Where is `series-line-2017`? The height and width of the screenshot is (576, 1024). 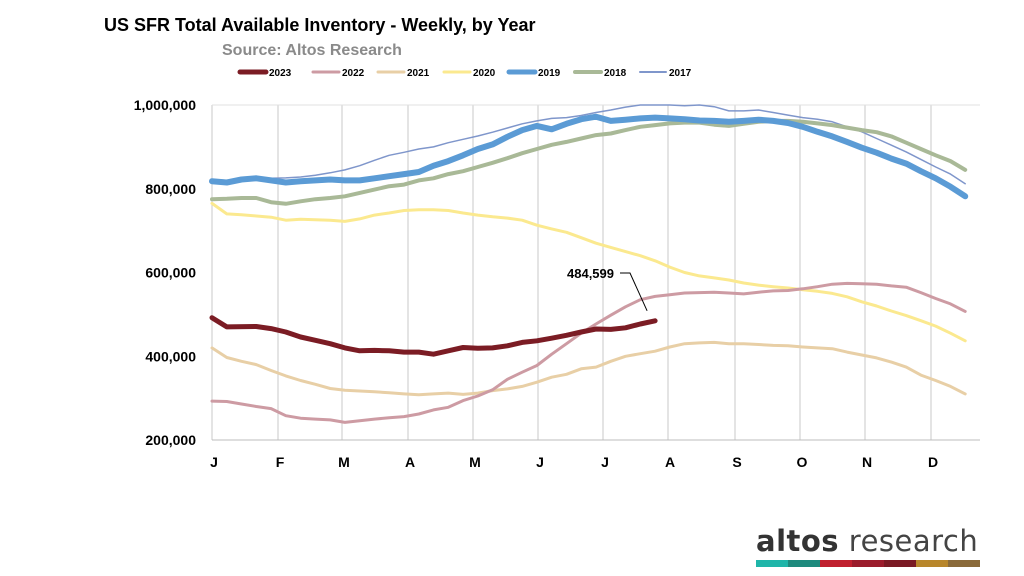
series-line-2017 is located at coordinates (588, 144).